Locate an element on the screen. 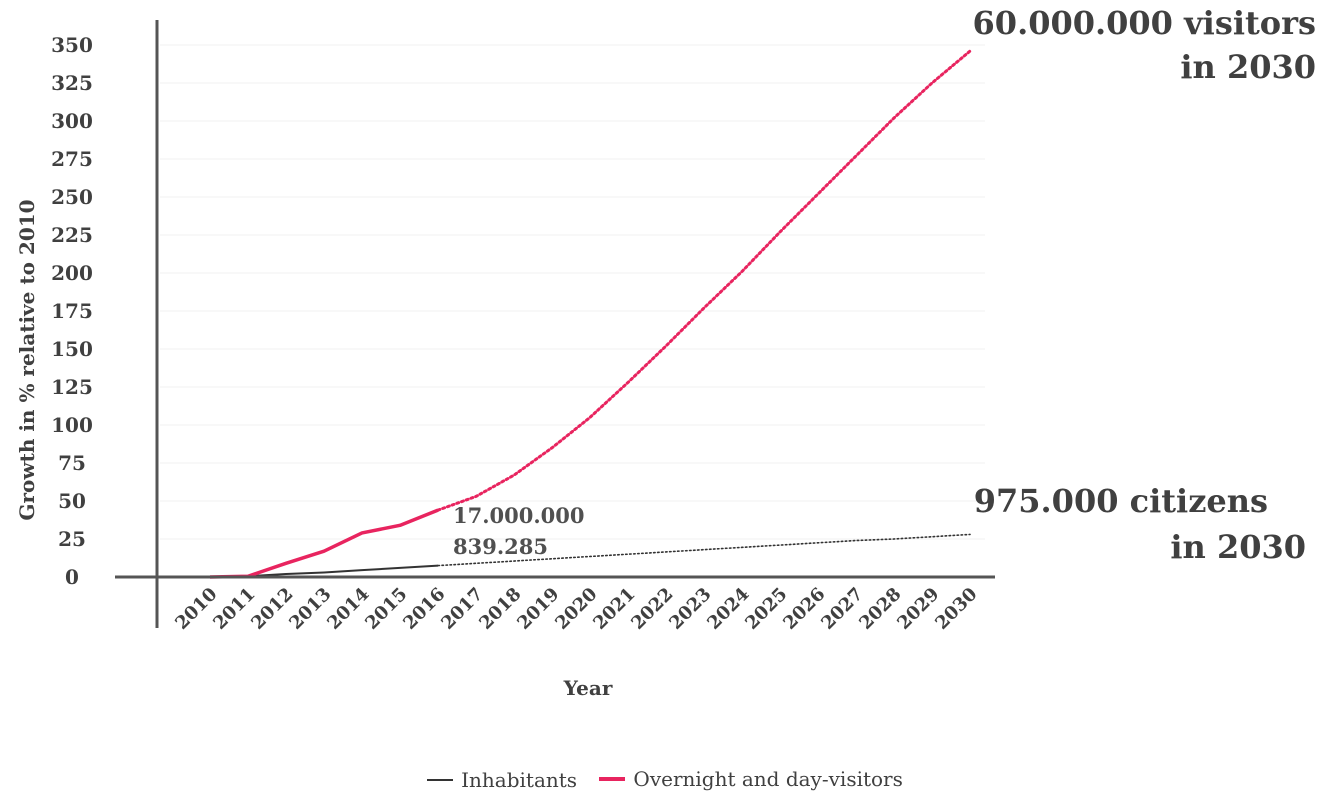  legend-label-inhabitants: Inhabitants is located at coordinates (519, 780).